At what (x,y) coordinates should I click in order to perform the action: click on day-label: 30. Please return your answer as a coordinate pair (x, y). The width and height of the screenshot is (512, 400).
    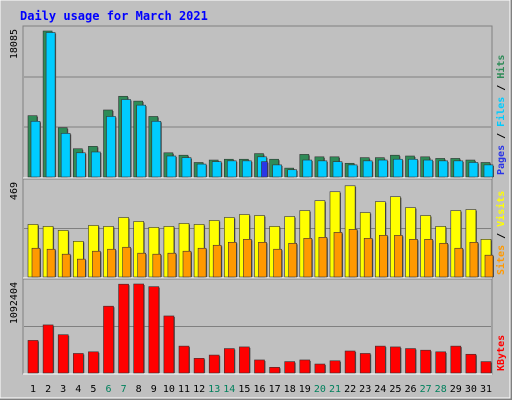
    Looking at the image, I should click on (471, 389).